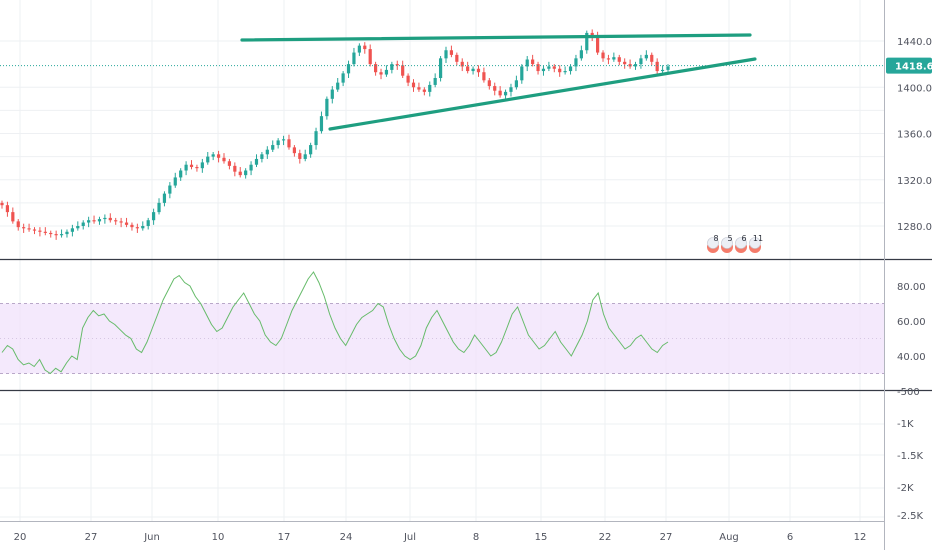 This screenshot has width=932, height=550. What do you see at coordinates (860, 537) in the screenshot?
I see `time-tick-label: 12` at bounding box center [860, 537].